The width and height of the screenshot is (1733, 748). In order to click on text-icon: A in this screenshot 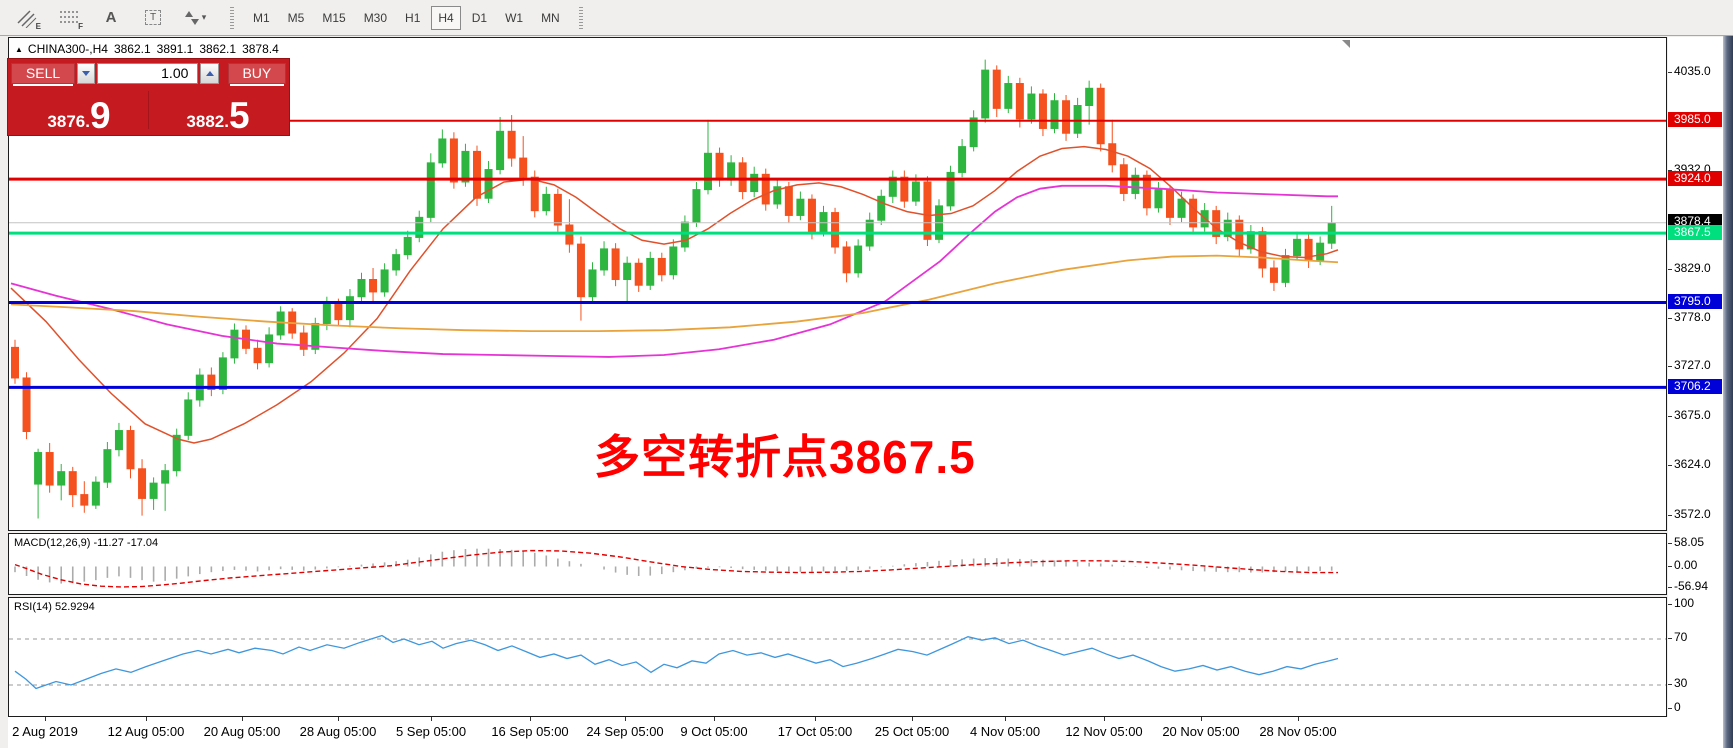, I will do `click(111, 17)`.